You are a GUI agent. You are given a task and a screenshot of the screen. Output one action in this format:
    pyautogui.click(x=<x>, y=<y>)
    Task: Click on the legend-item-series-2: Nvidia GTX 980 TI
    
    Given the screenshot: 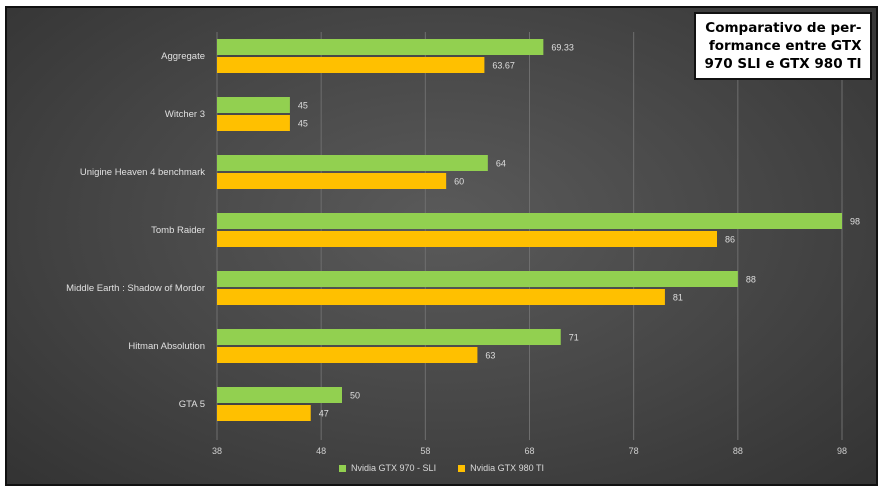 What is the action you would take?
    pyautogui.click(x=501, y=468)
    